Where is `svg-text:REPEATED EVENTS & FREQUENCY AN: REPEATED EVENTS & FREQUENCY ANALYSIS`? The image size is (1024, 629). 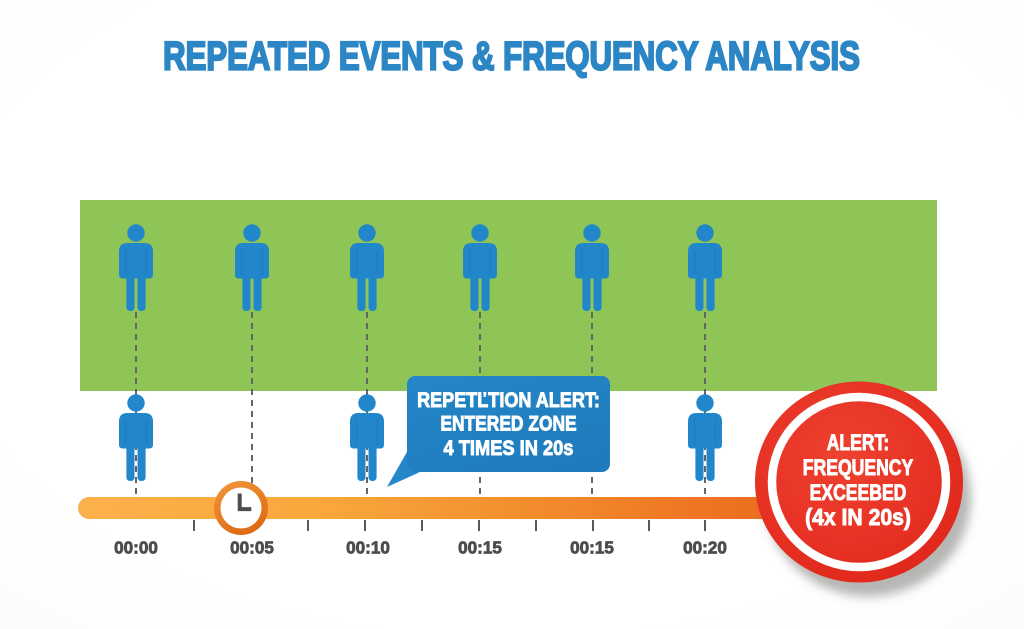
svg-text:REPEATED EVENTS & FREQUENCY AN: REPEATED EVENTS & FREQUENCY ANALYSIS is located at coordinates (511, 56).